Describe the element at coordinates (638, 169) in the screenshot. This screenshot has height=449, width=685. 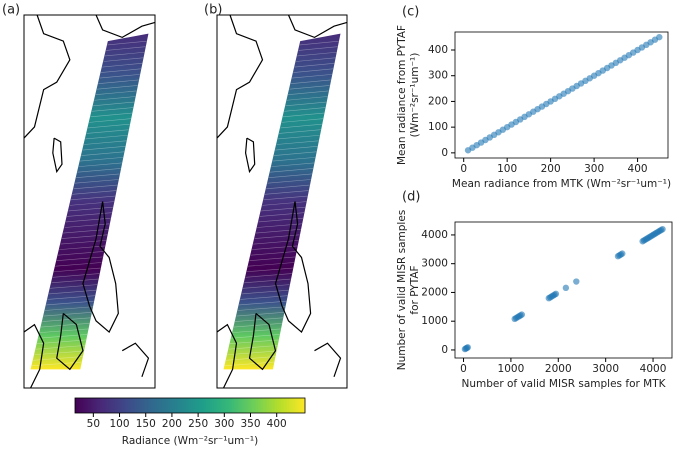
I see `x-tick-label: 400` at that location.